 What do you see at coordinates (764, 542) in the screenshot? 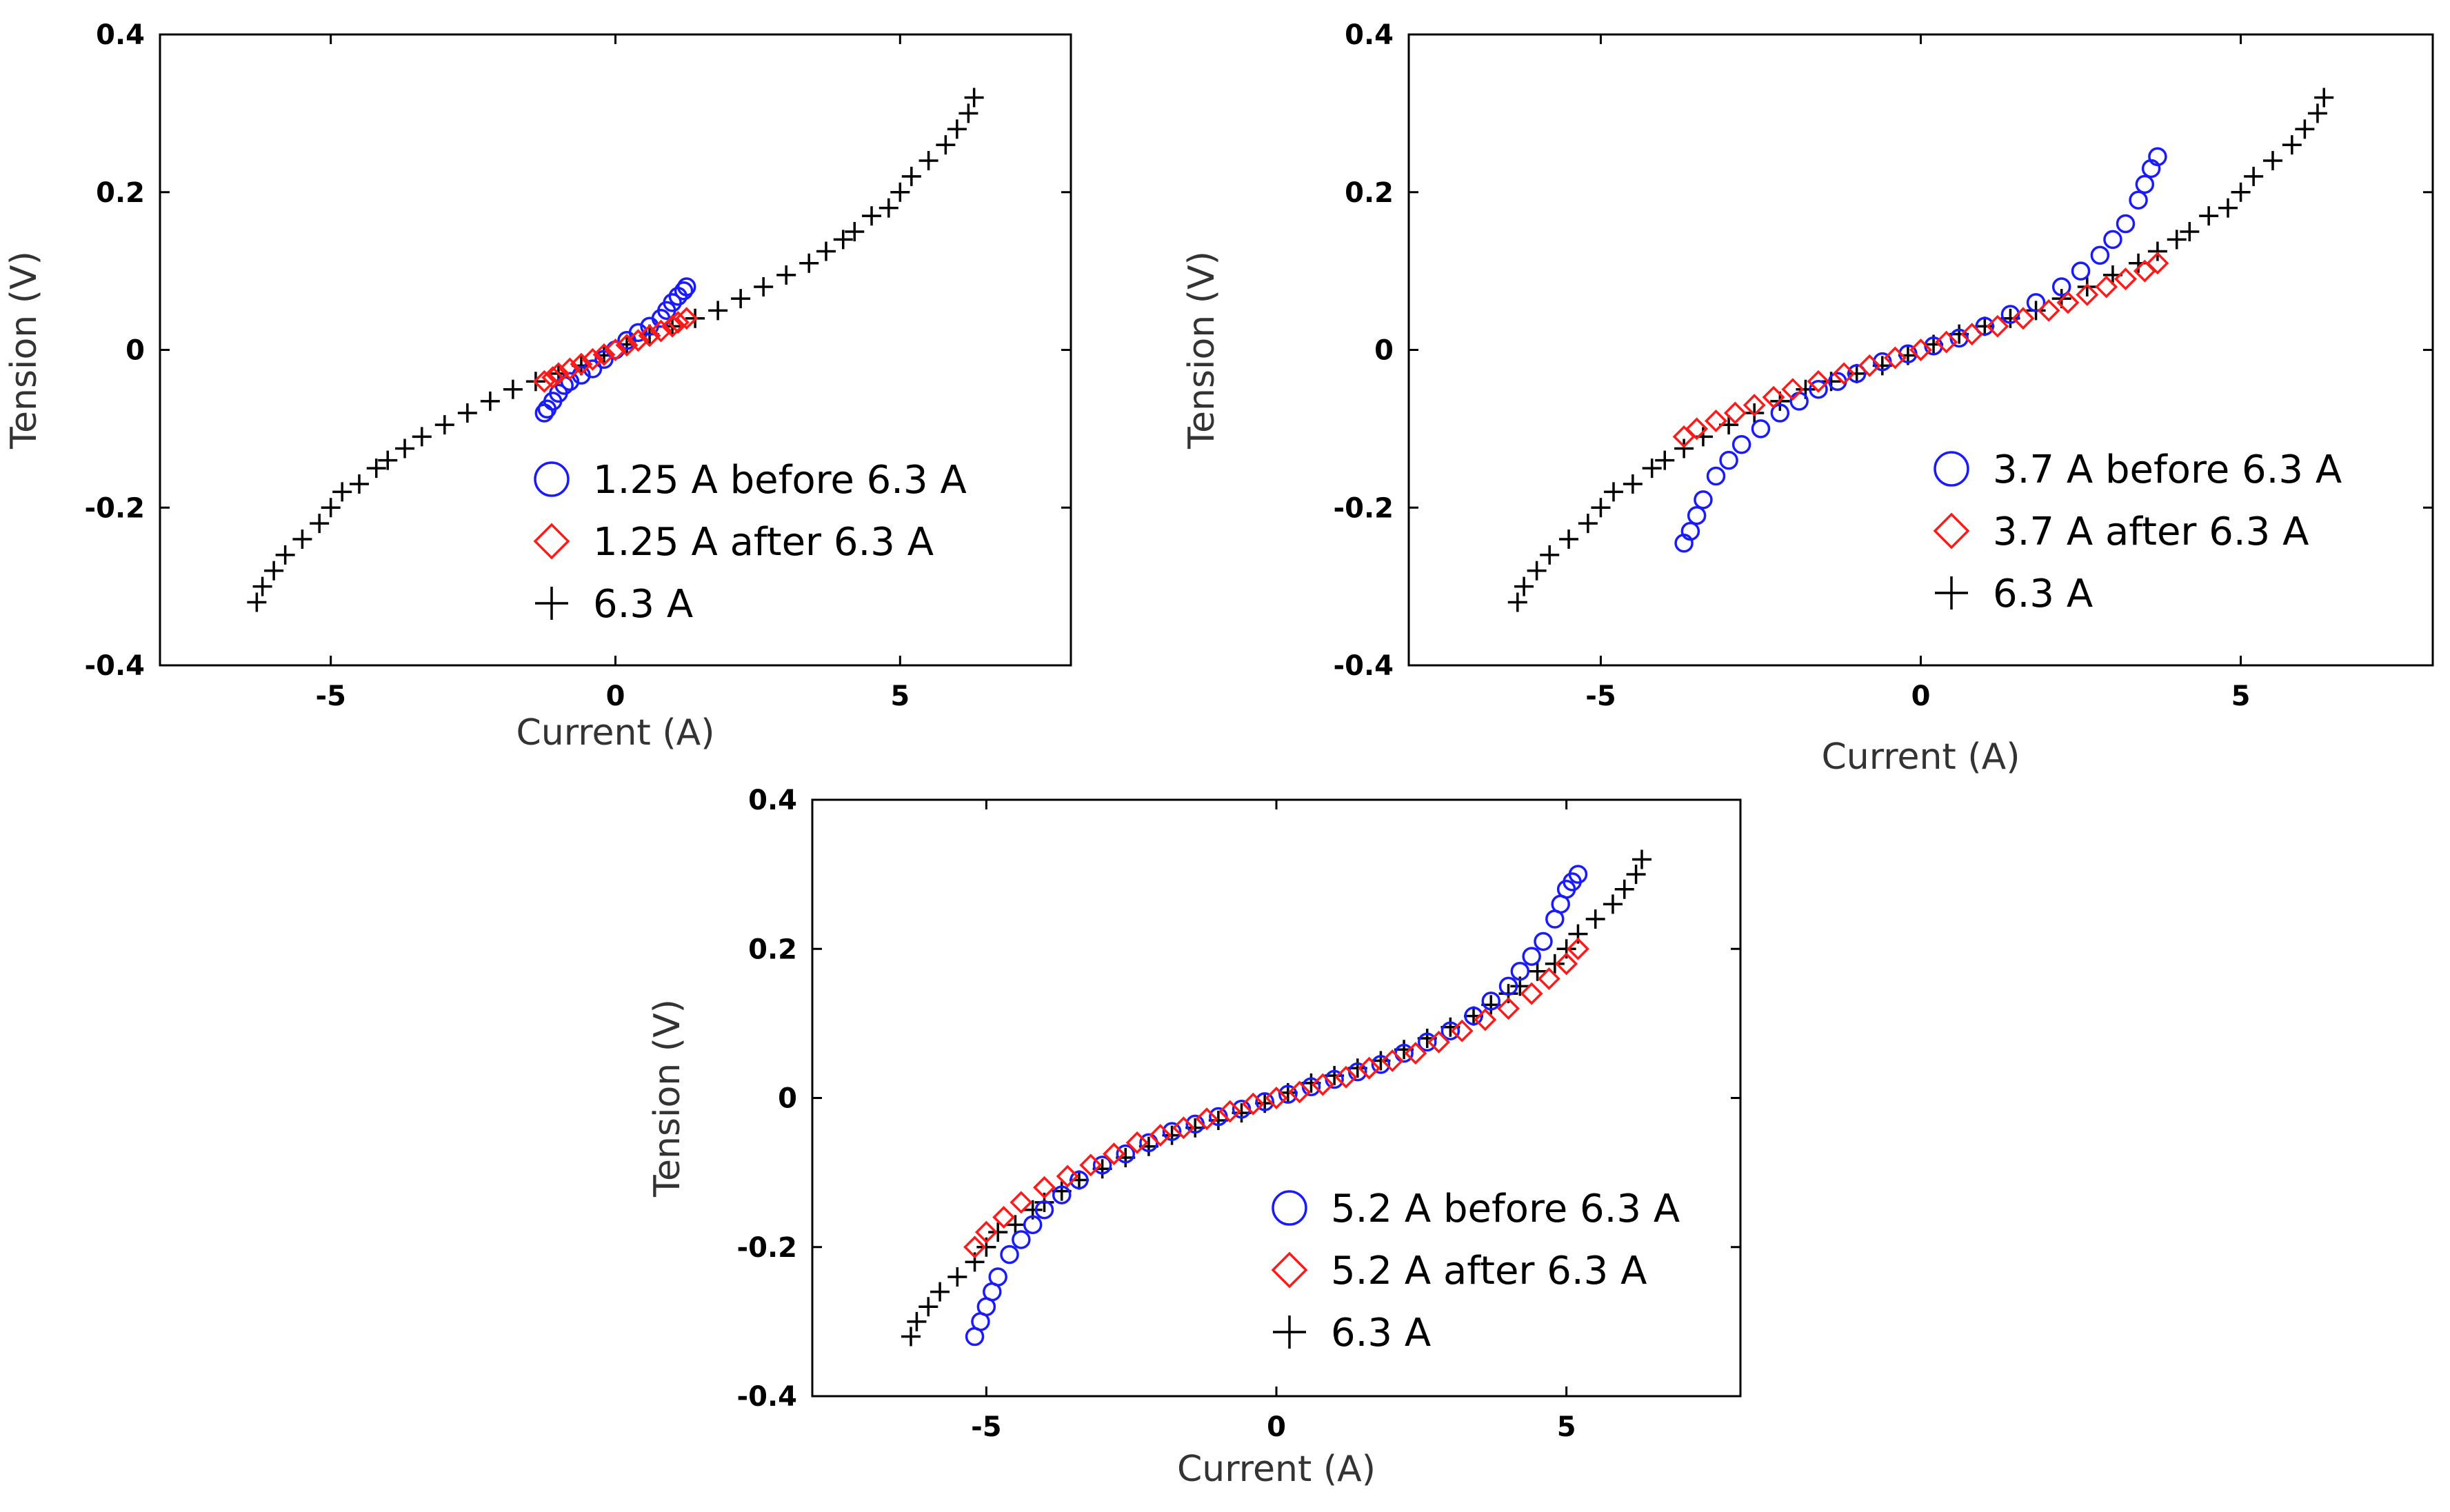
I see `legend-label: 1.25 A after 6.3 A` at bounding box center [764, 542].